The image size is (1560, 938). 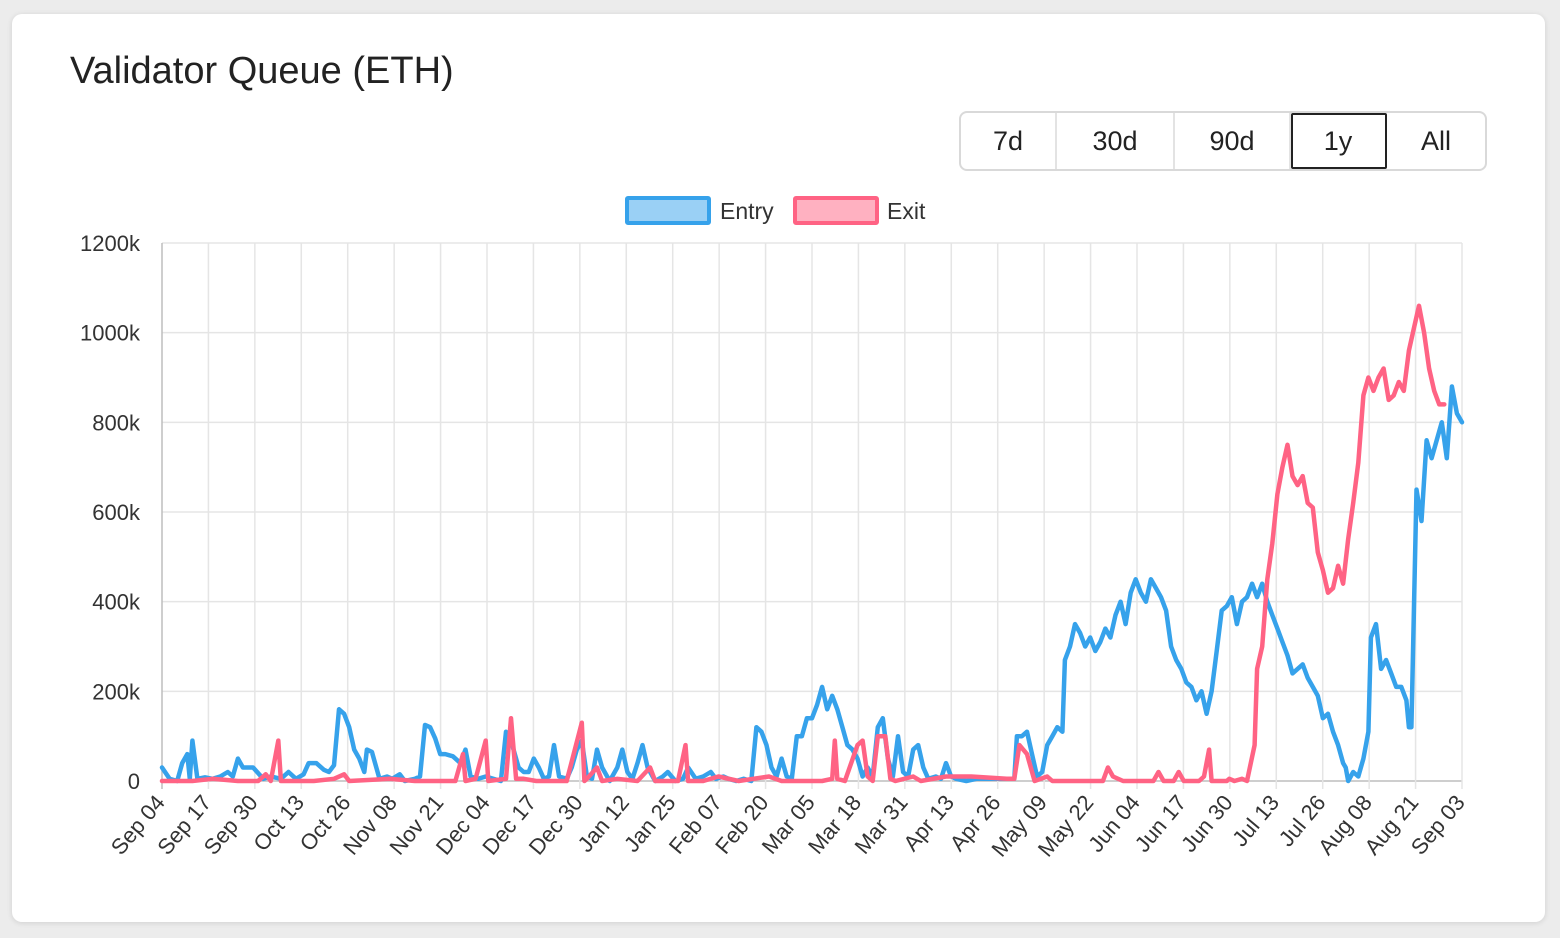 I want to click on range-button-30d: 30d, so click(x=1116, y=141).